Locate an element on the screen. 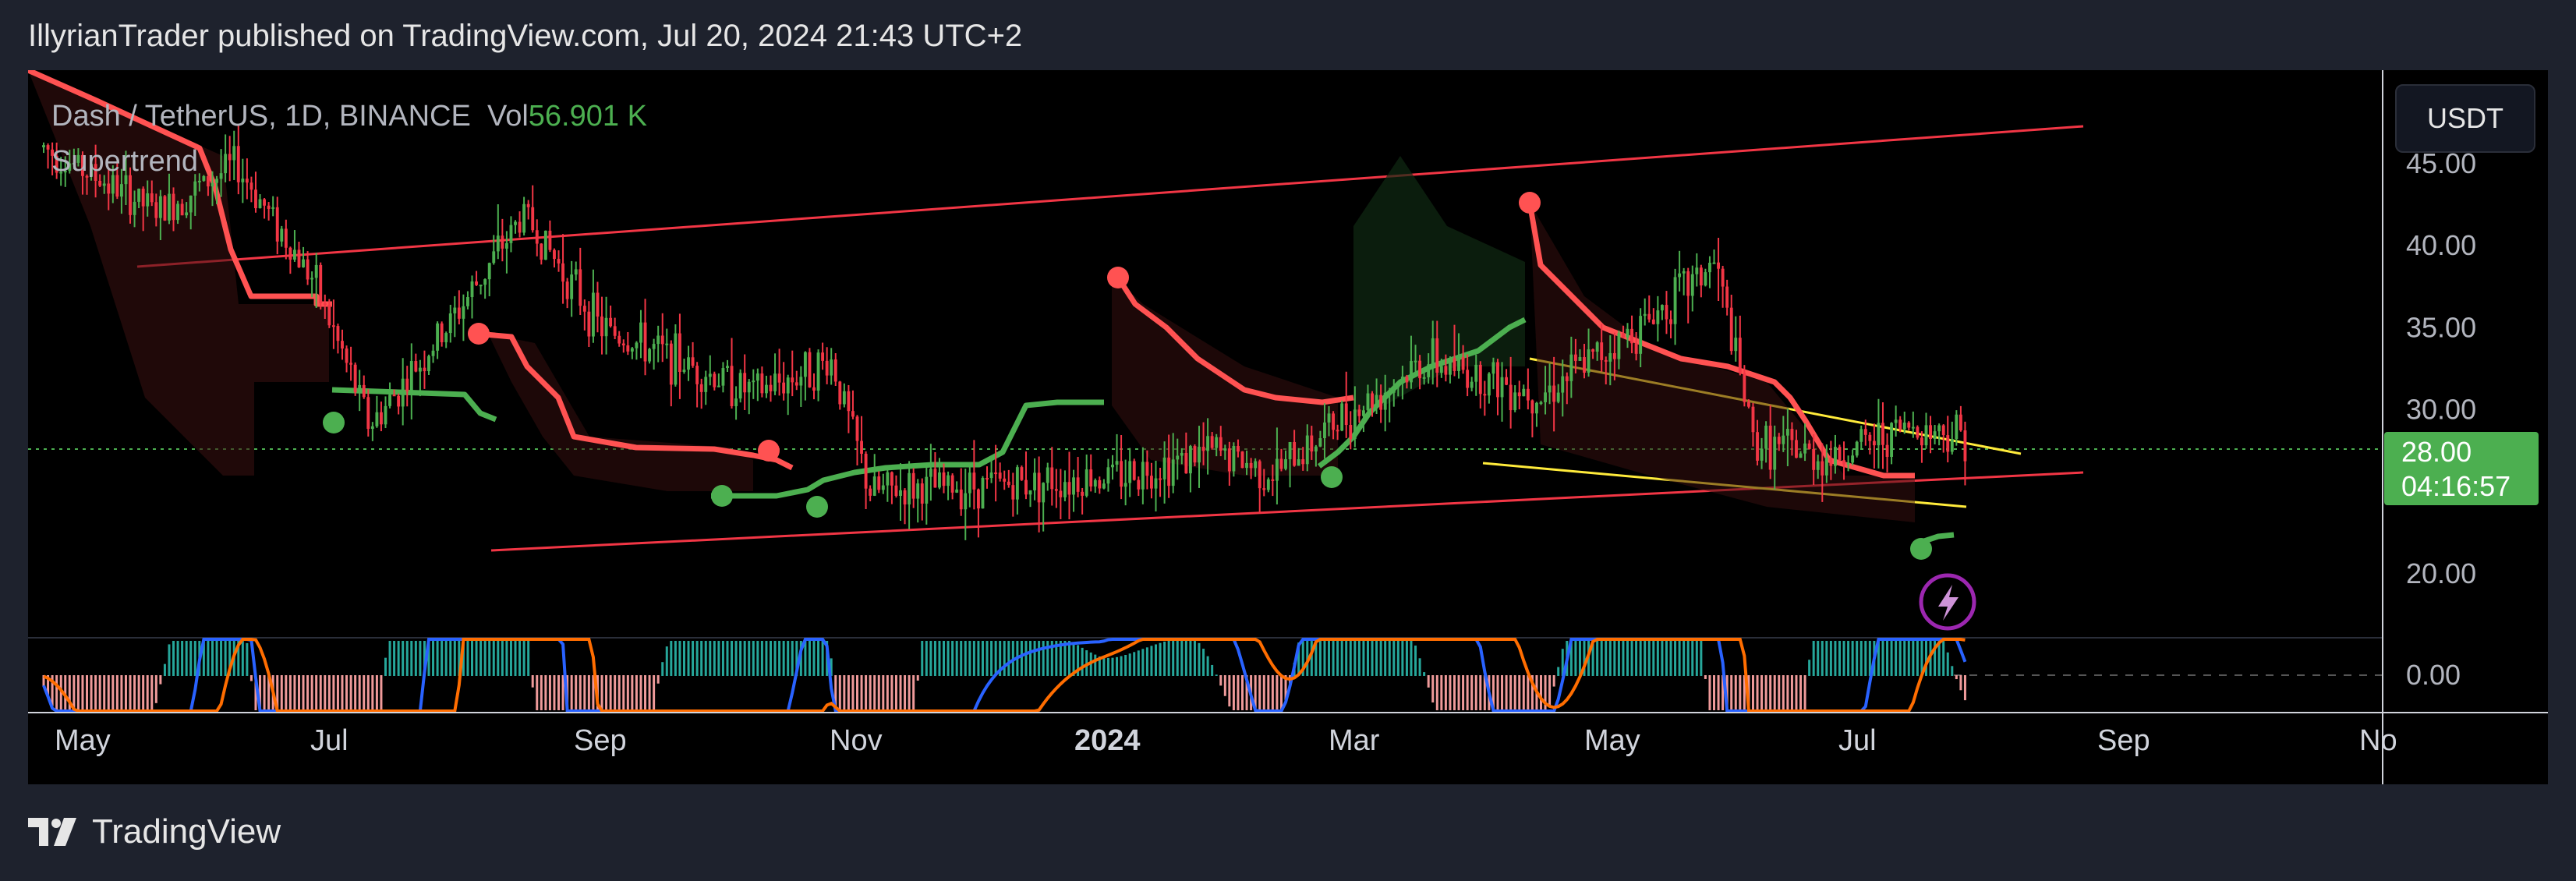 Image resolution: width=2576 pixels, height=881 pixels. currency-button: USDT is located at coordinates (2465, 118).